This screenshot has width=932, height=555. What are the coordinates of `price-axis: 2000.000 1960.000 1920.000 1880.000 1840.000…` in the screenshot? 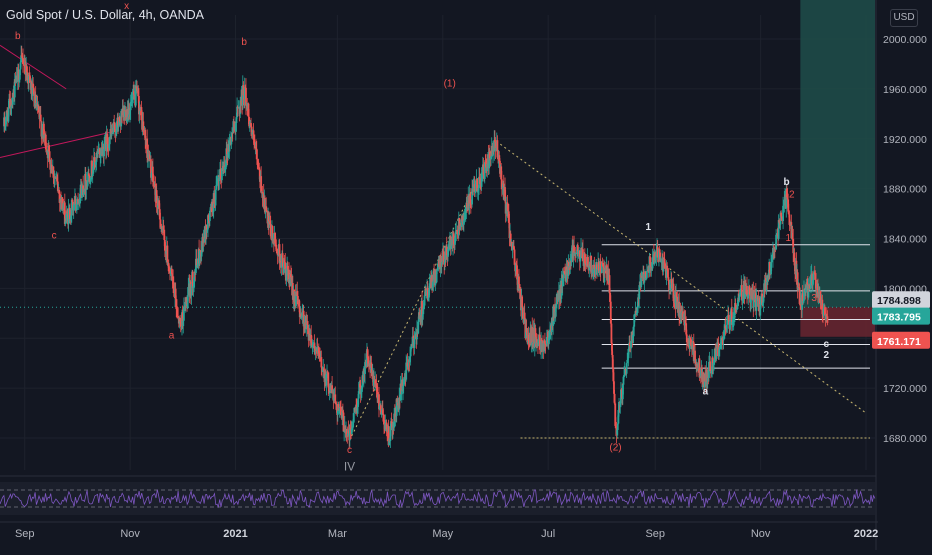 It's located at (902, 275).